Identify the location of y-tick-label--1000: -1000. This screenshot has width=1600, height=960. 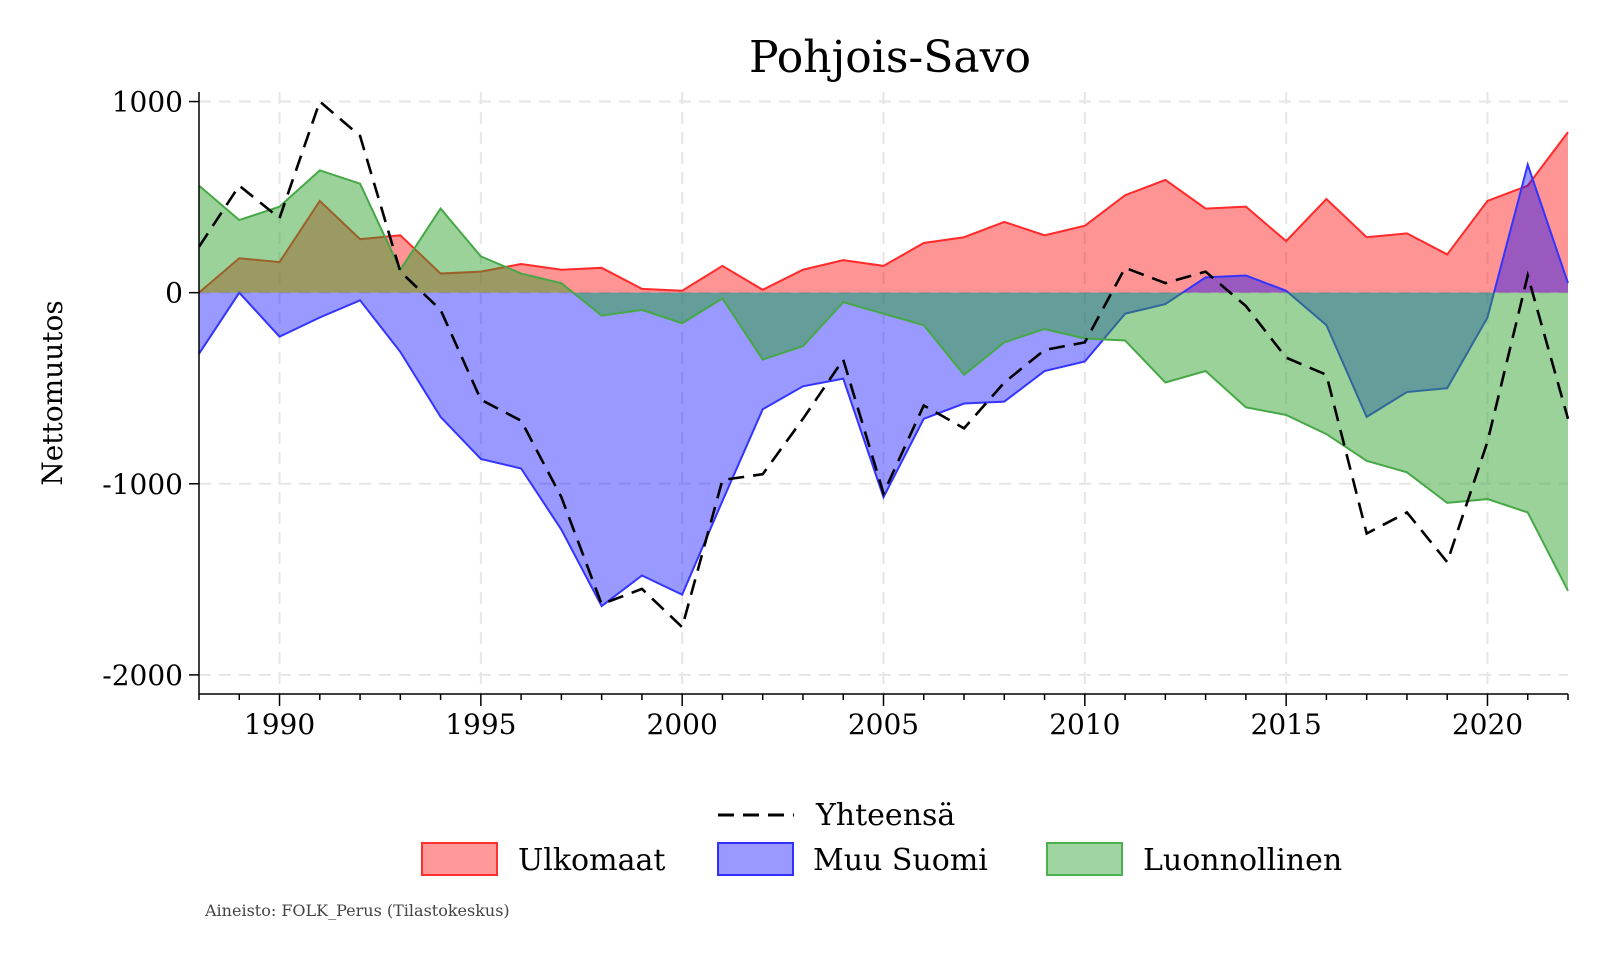
(142, 484).